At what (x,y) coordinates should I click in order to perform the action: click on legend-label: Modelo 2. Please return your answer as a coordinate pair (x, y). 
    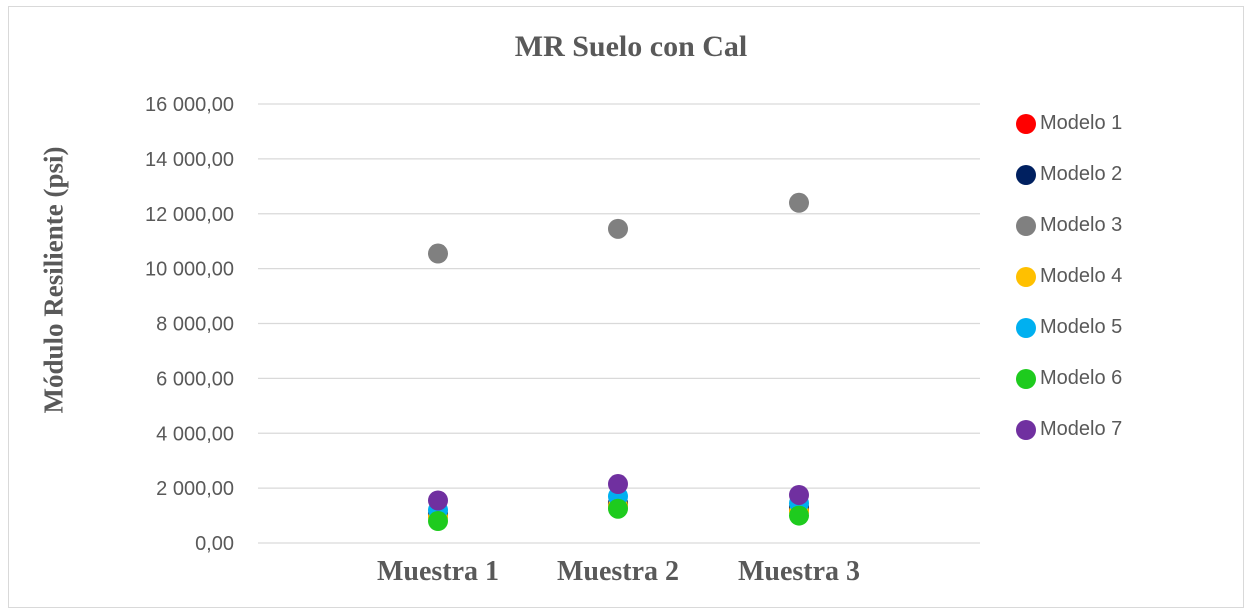
    Looking at the image, I should click on (1081, 174).